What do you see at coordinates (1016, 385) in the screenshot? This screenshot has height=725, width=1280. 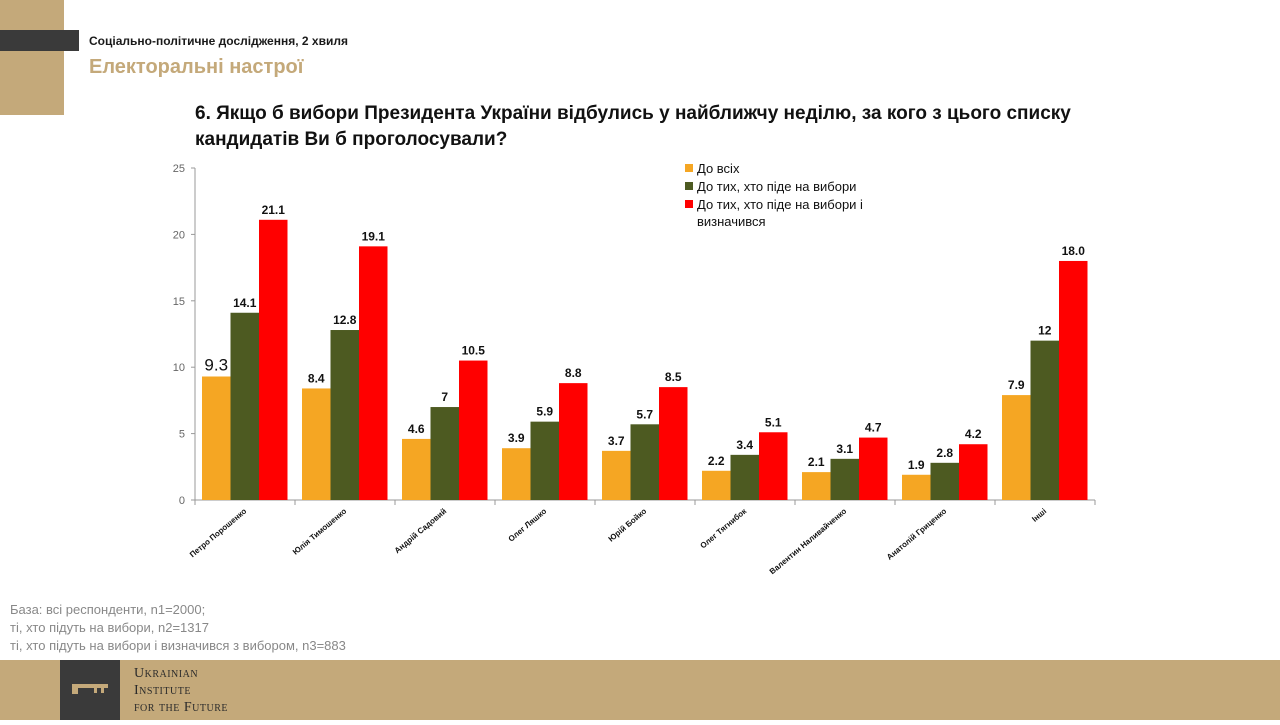 I see `data-label: 7.9` at bounding box center [1016, 385].